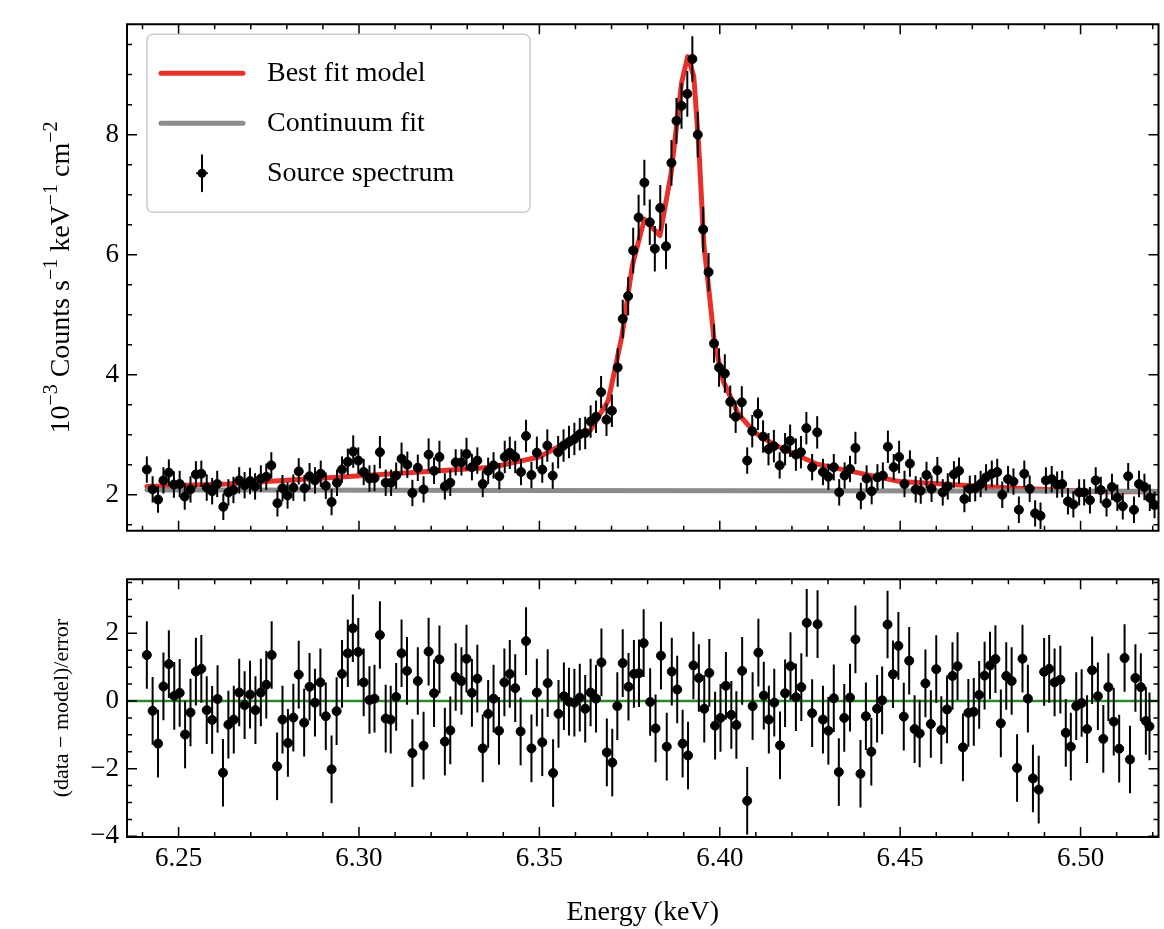 This screenshot has width=1164, height=929. Describe the element at coordinates (104, 766) in the screenshot. I see `y-tick-label: −2` at that location.